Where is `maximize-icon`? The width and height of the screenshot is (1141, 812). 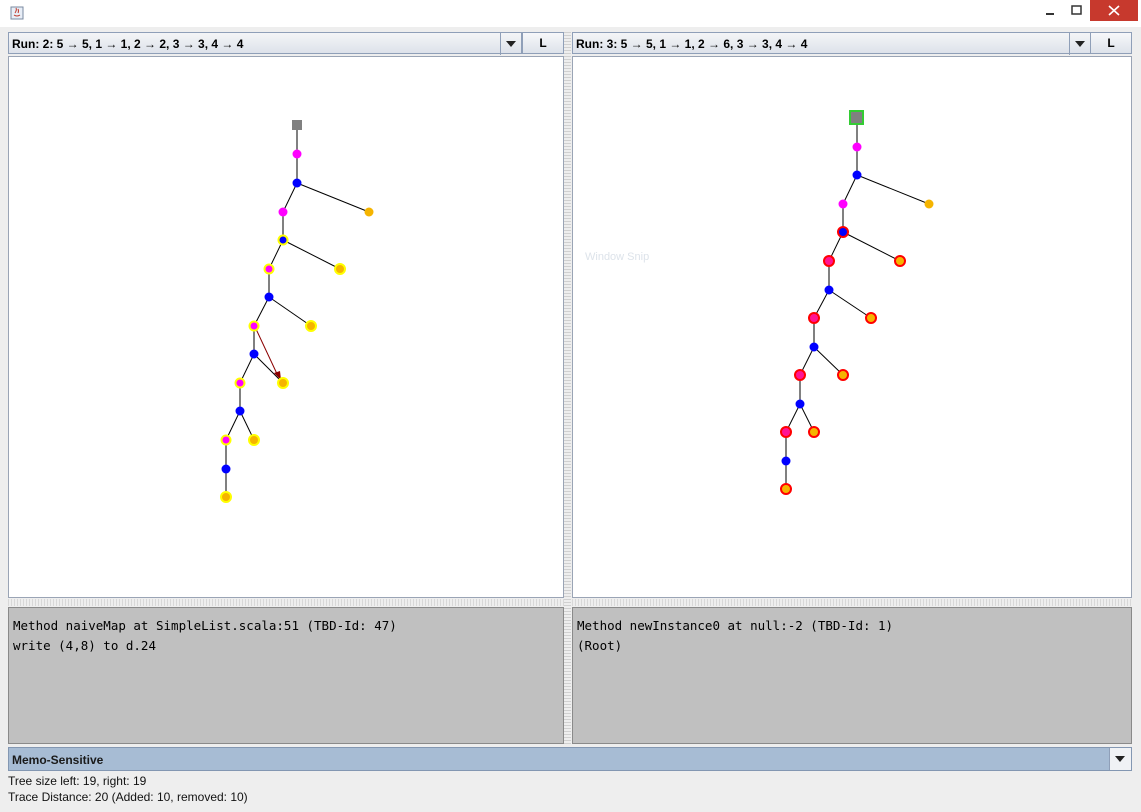
maximize-icon is located at coordinates (1076, 10).